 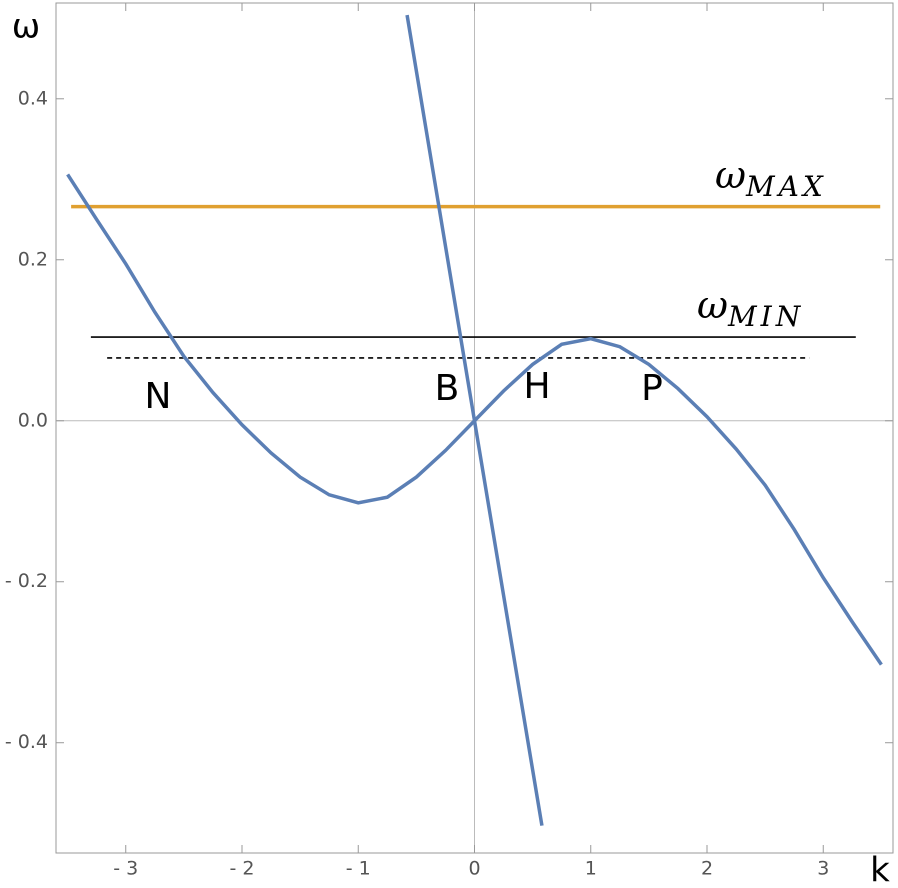 I want to click on reference-label: ωMAX, so click(x=771, y=178).